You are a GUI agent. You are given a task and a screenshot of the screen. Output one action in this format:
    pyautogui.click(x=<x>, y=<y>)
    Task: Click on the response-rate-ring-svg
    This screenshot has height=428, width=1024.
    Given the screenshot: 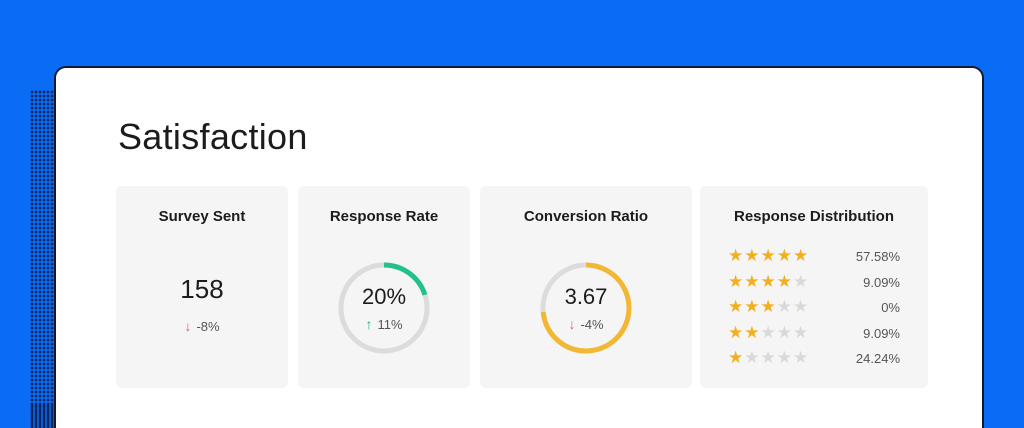 What is the action you would take?
    pyautogui.click(x=384, y=308)
    